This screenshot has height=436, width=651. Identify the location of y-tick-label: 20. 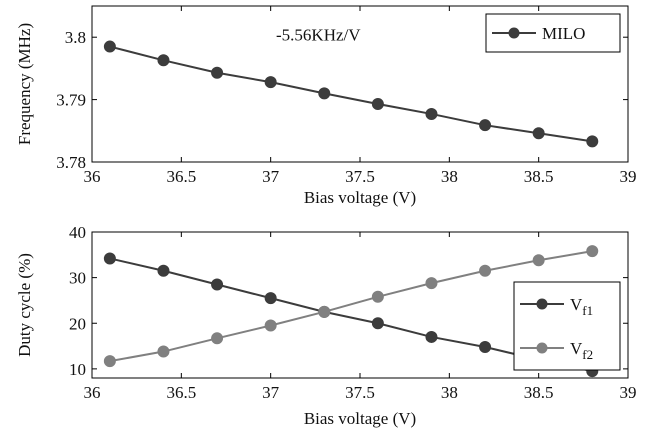
(77, 323).